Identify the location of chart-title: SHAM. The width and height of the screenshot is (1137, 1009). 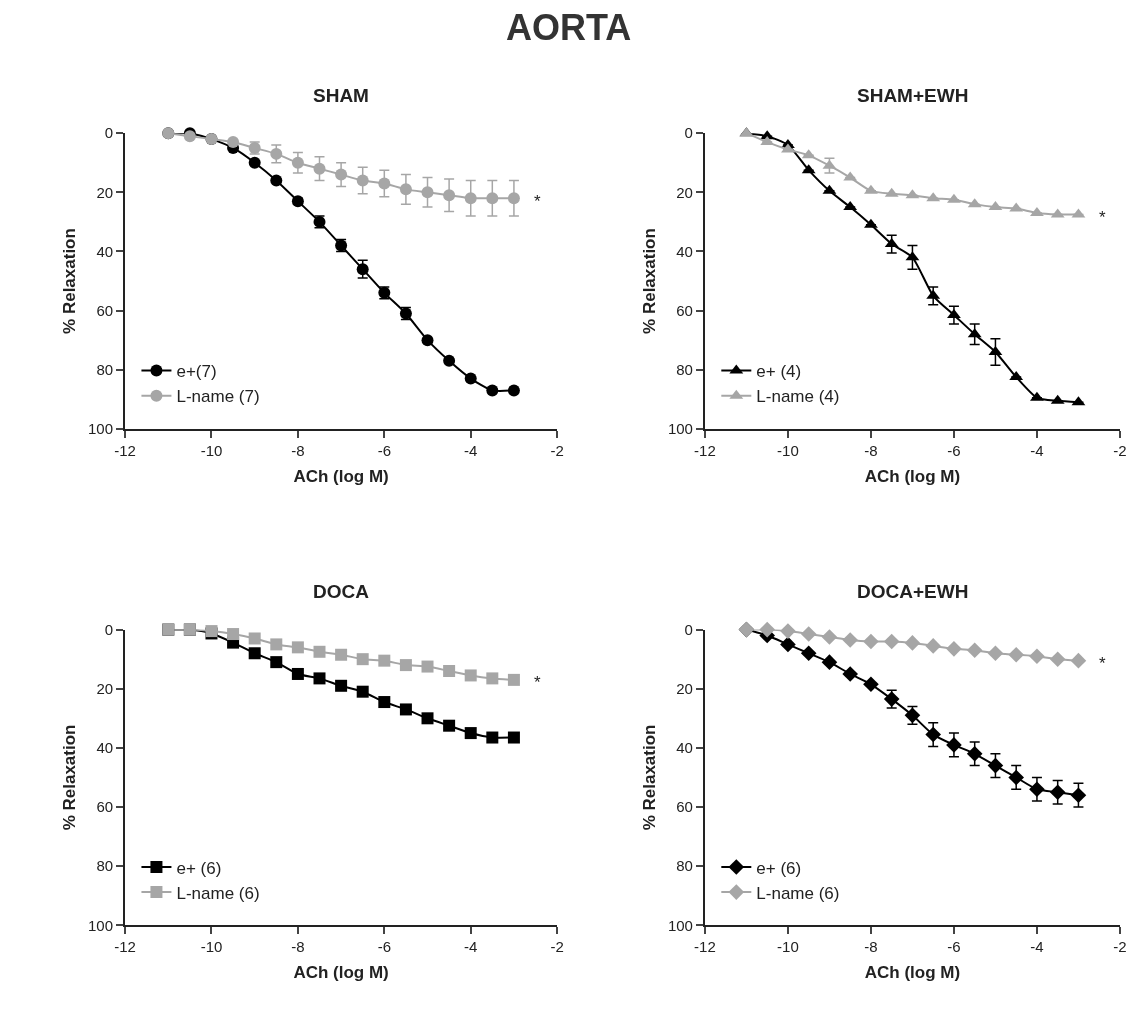
(341, 95).